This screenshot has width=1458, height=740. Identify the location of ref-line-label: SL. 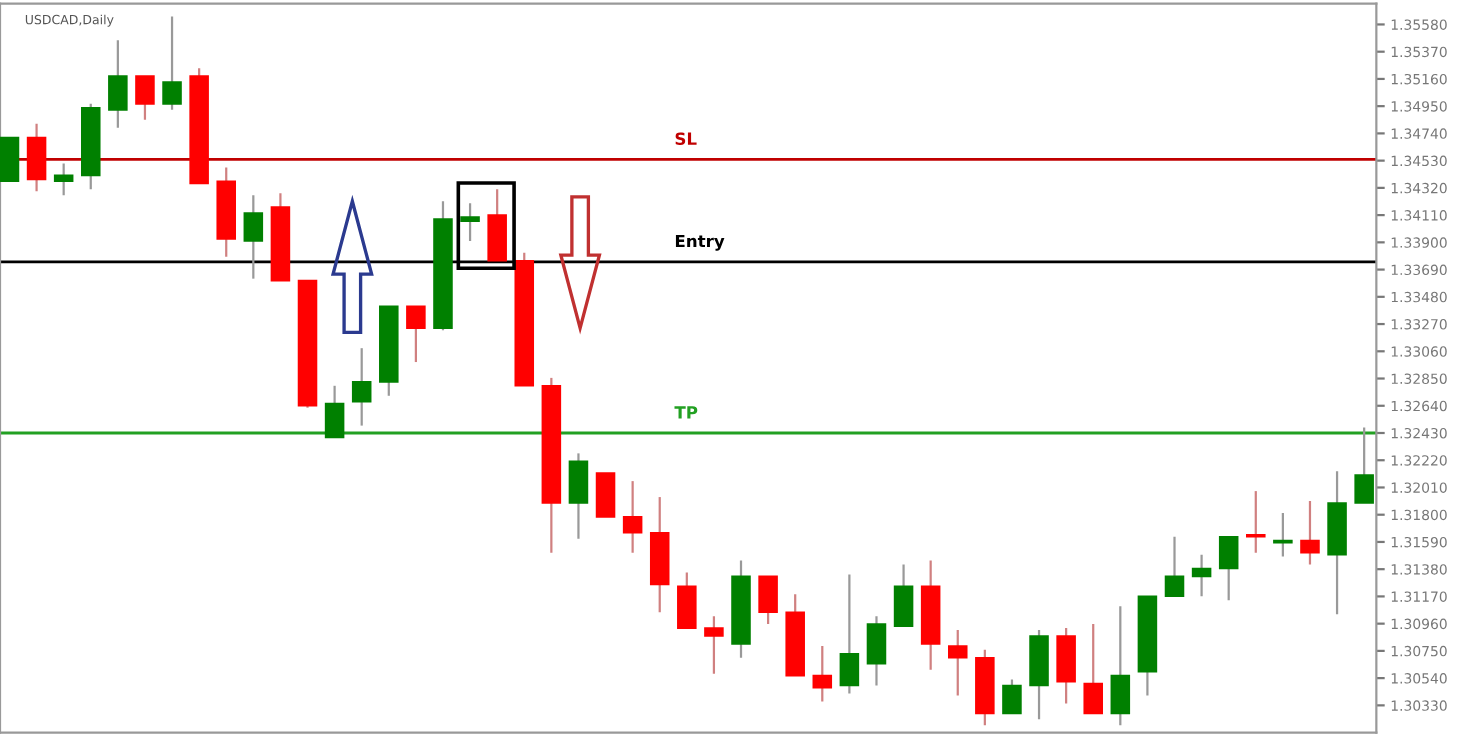
(686, 138).